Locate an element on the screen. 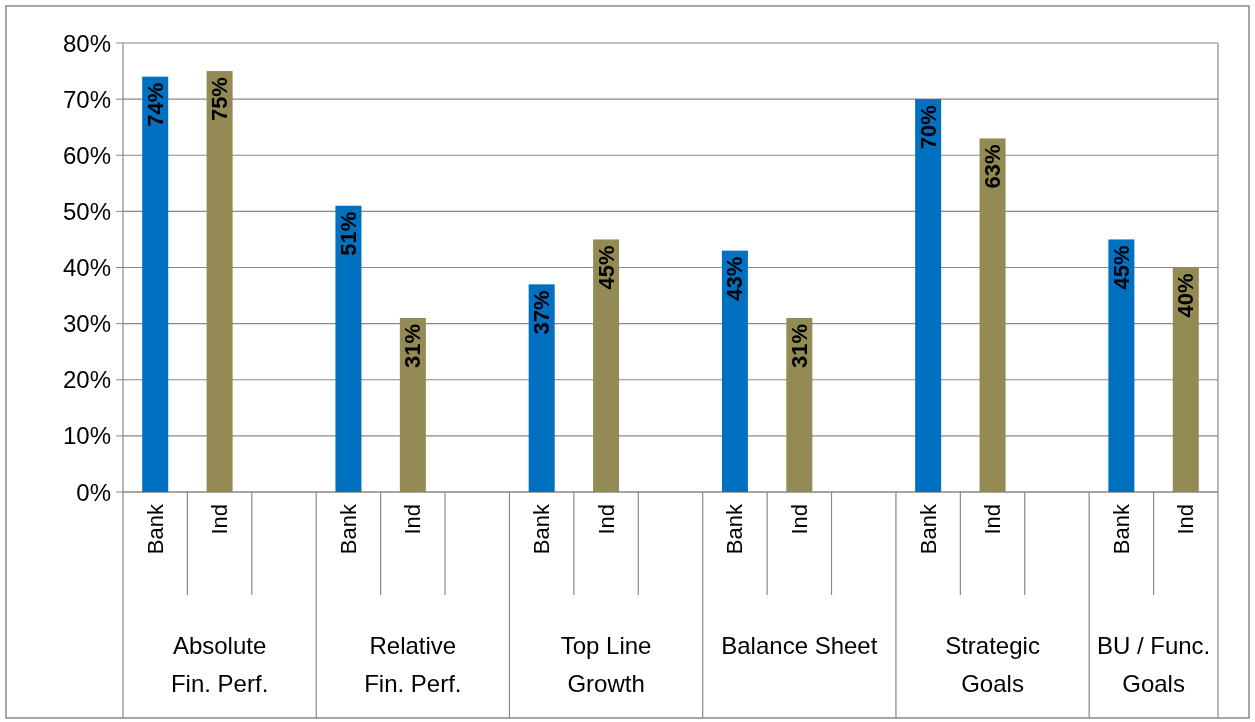  data-label: 63% is located at coordinates (993, 166).